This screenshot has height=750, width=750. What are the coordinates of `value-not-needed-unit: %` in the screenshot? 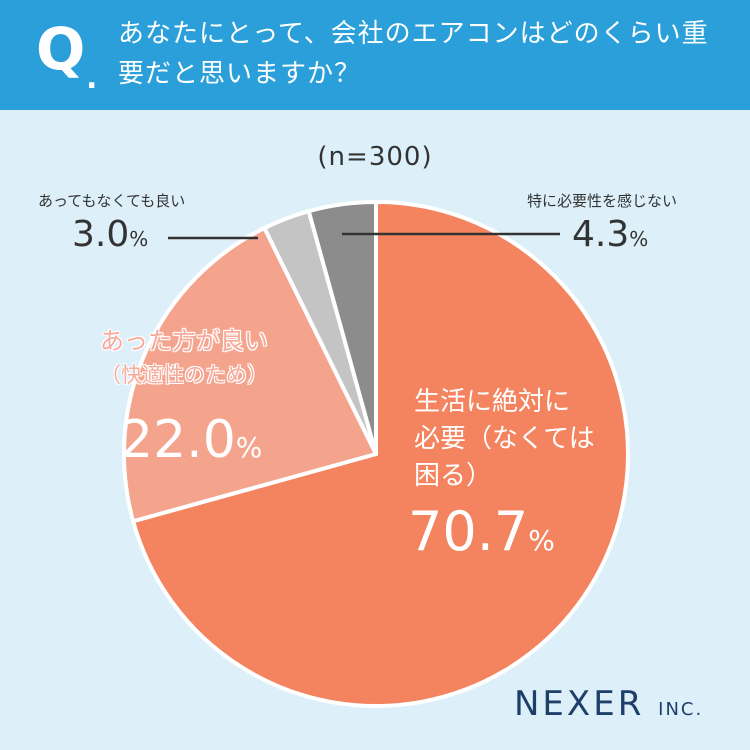 It's located at (639, 239).